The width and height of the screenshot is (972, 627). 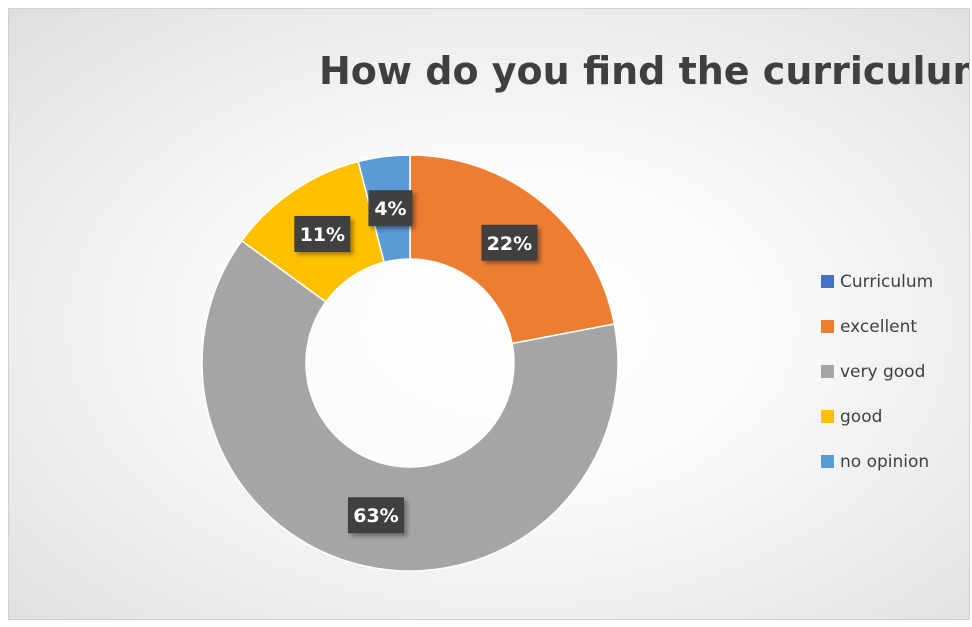 I want to click on legend-item-very-good: very good, so click(x=877, y=371).